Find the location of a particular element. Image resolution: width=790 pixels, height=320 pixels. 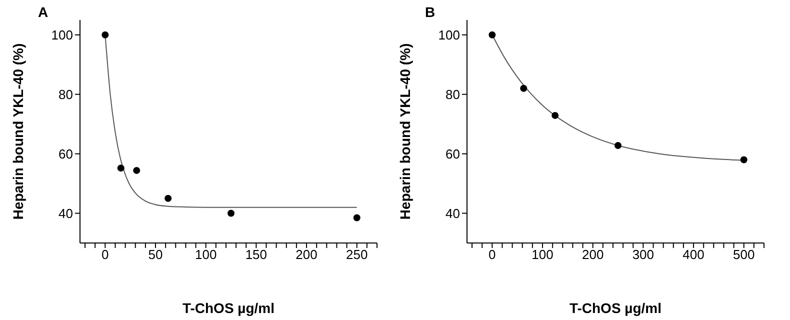

x-tick-label: 50 is located at coordinates (155, 254).